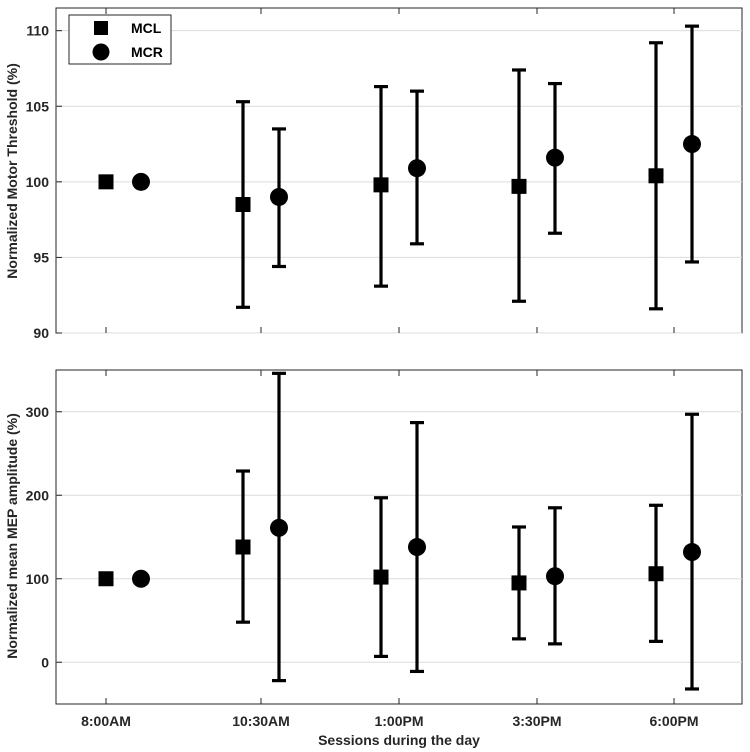 The width and height of the screenshot is (750, 752). Describe the element at coordinates (38, 106) in the screenshot. I see `top-y-tick-label: 105` at that location.